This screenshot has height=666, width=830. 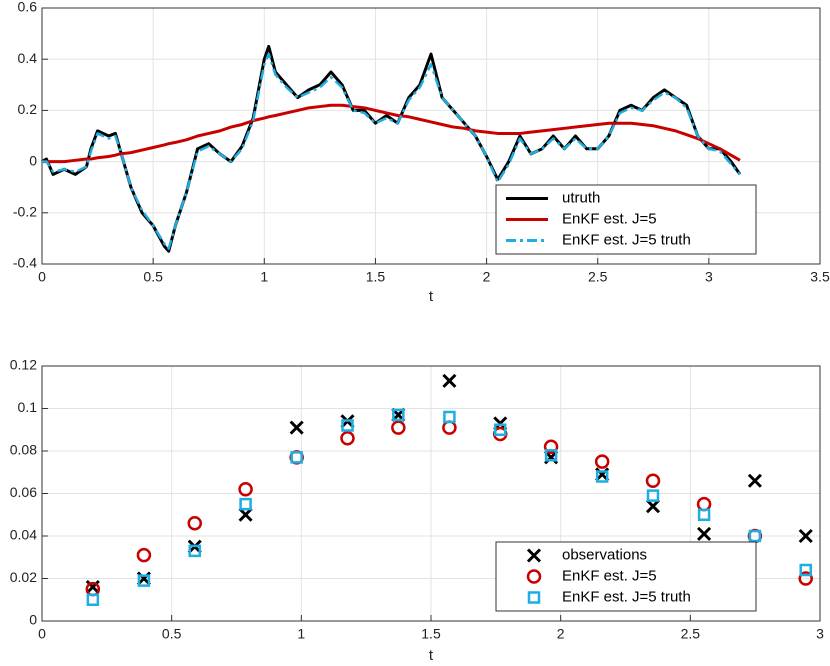 I want to click on y-tick-label: 0.2, so click(x=28, y=109).